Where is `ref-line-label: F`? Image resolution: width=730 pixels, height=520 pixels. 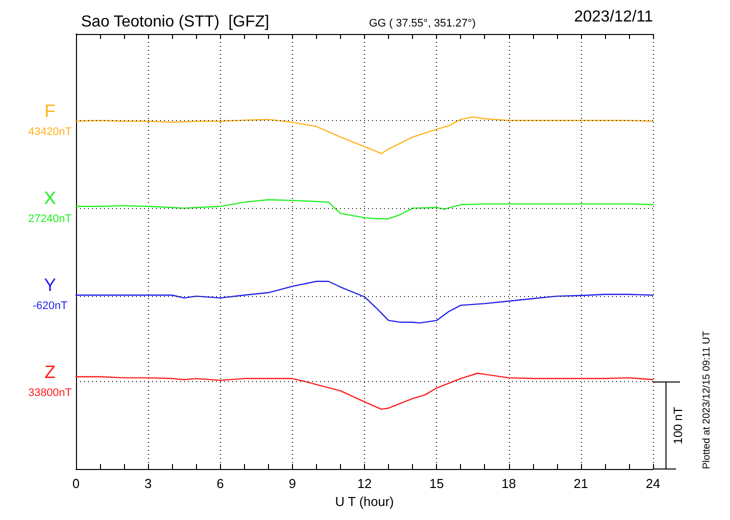 ref-line-label: F is located at coordinates (50, 111).